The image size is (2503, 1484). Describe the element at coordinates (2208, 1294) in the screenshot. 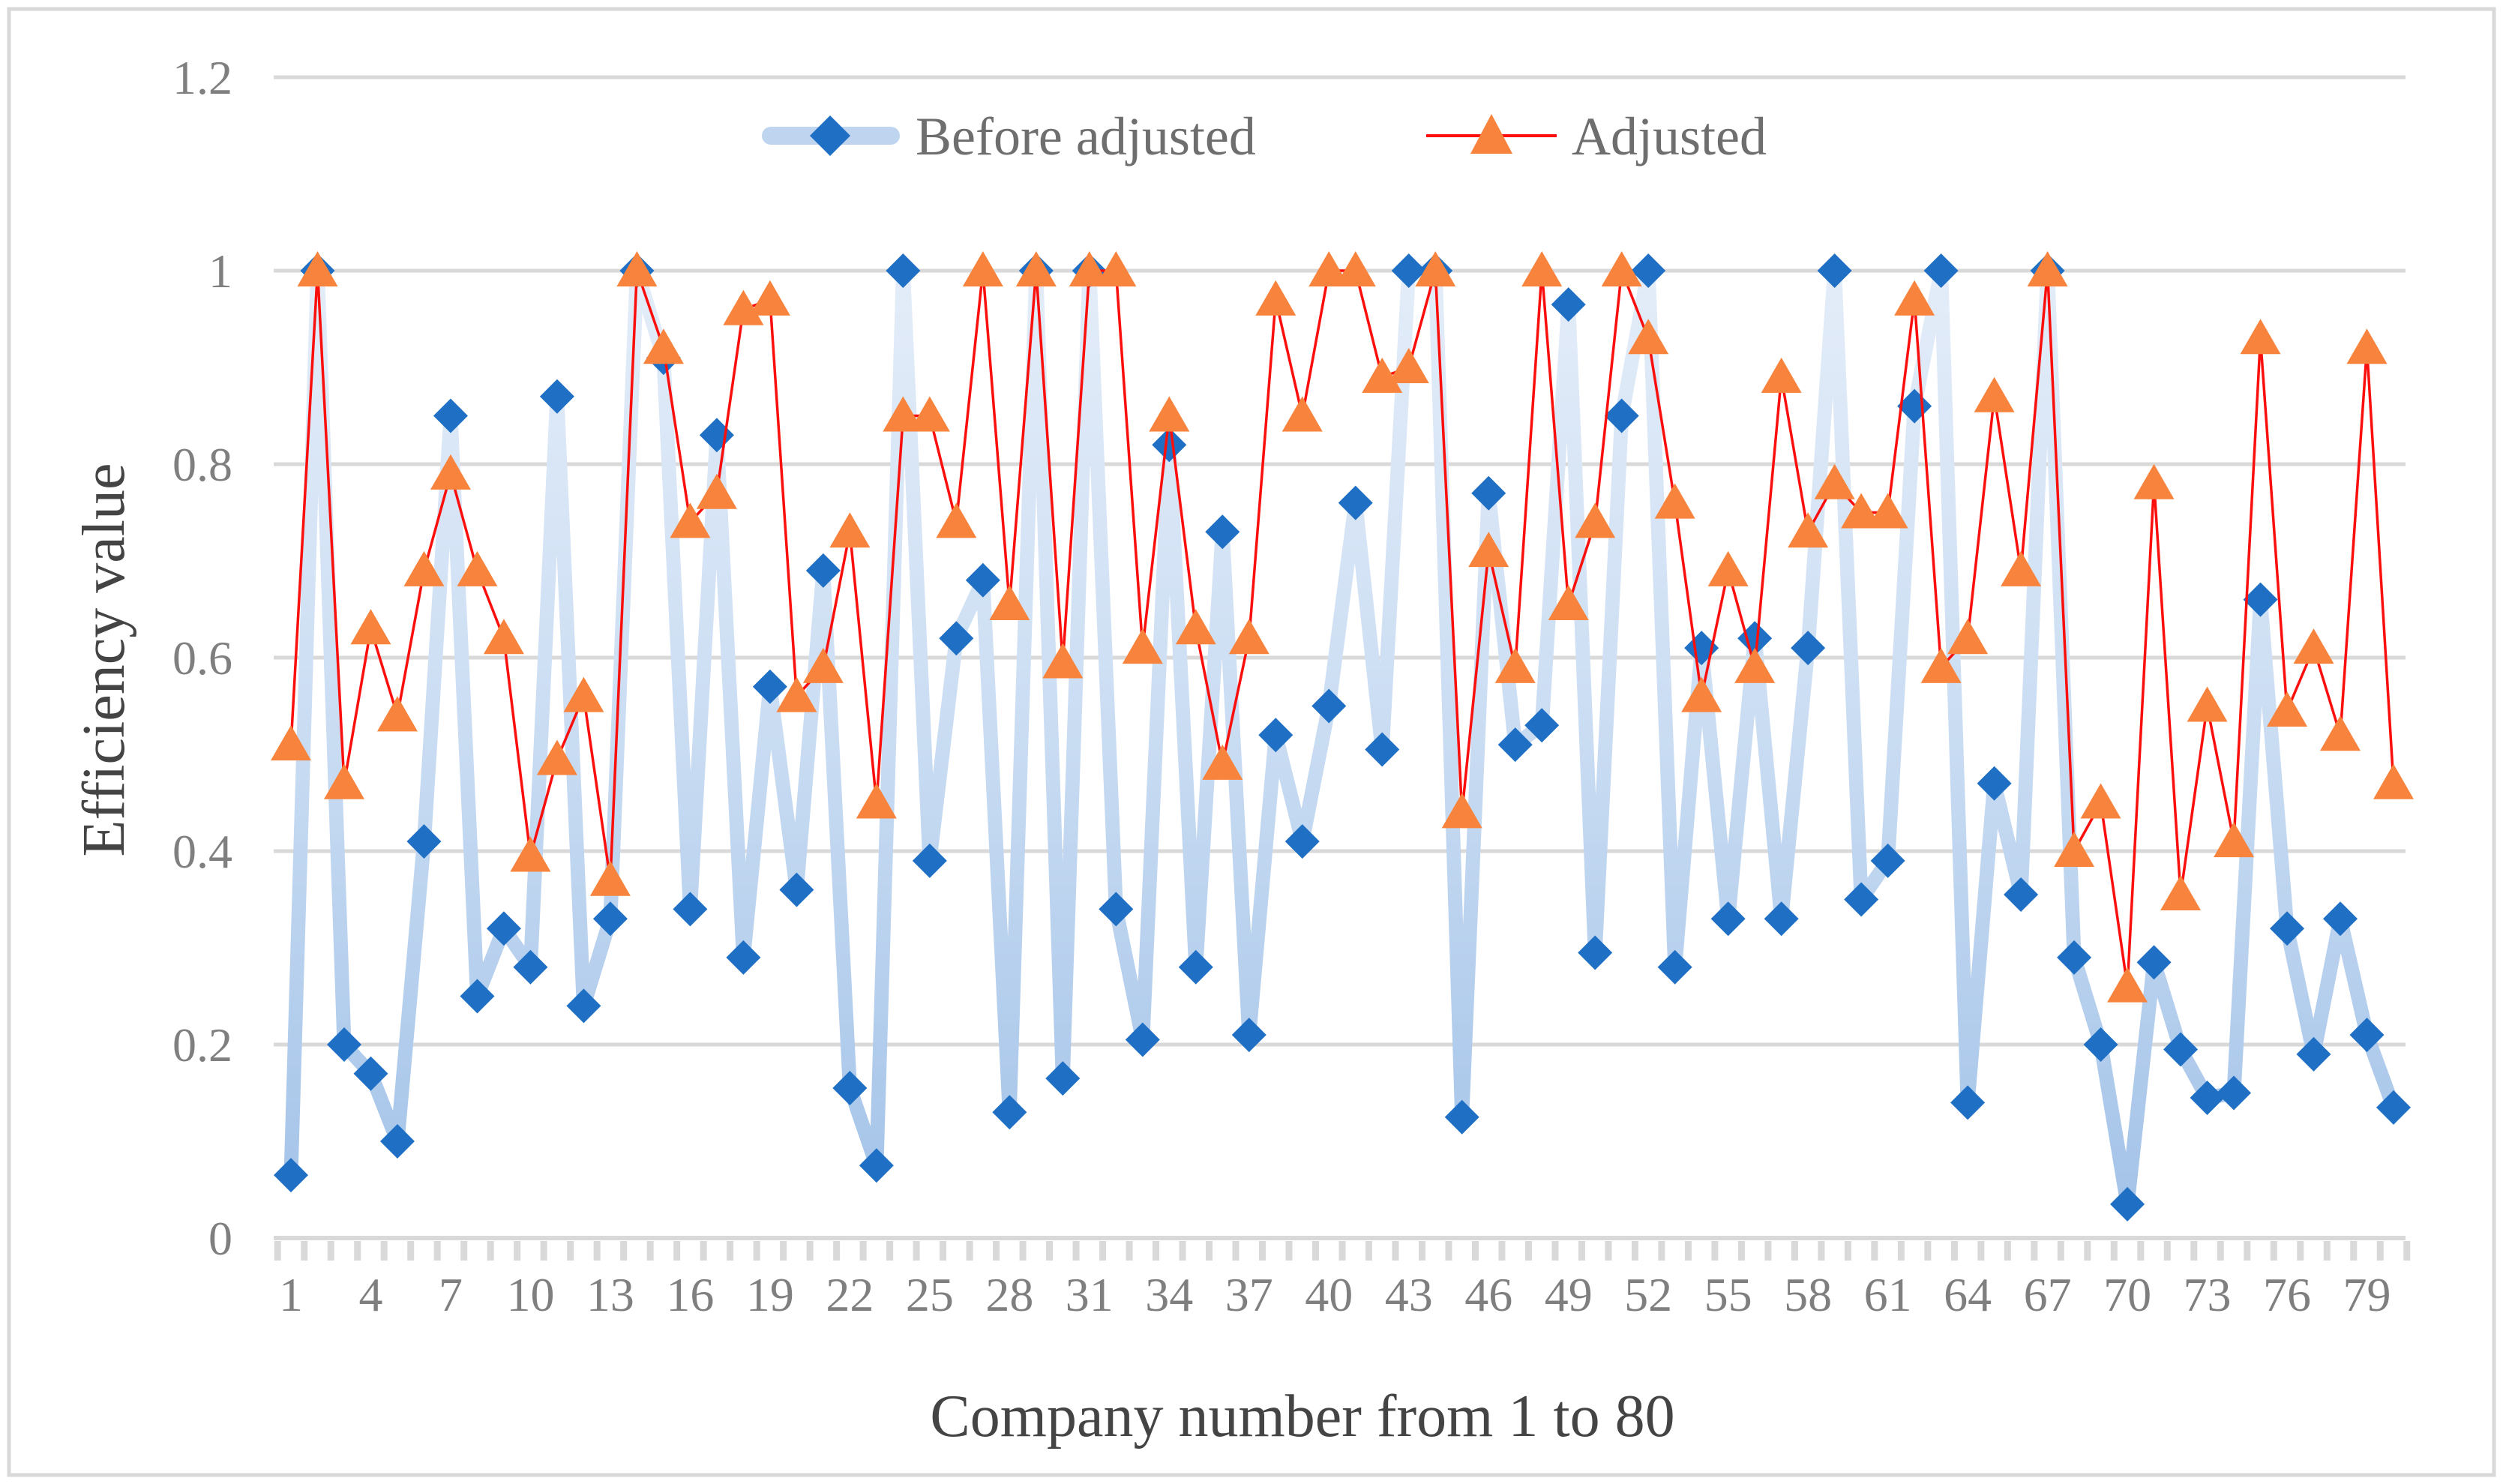

I see `x-tick-label: 73` at that location.